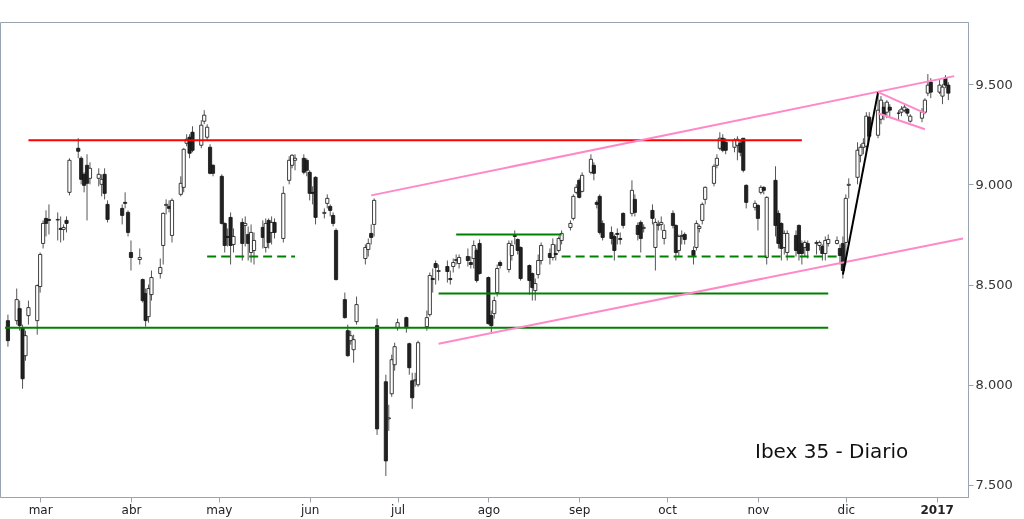 The width and height of the screenshot is (1024, 519). I want to click on annotation: Ibex 35 - Diario, so click(832, 451).